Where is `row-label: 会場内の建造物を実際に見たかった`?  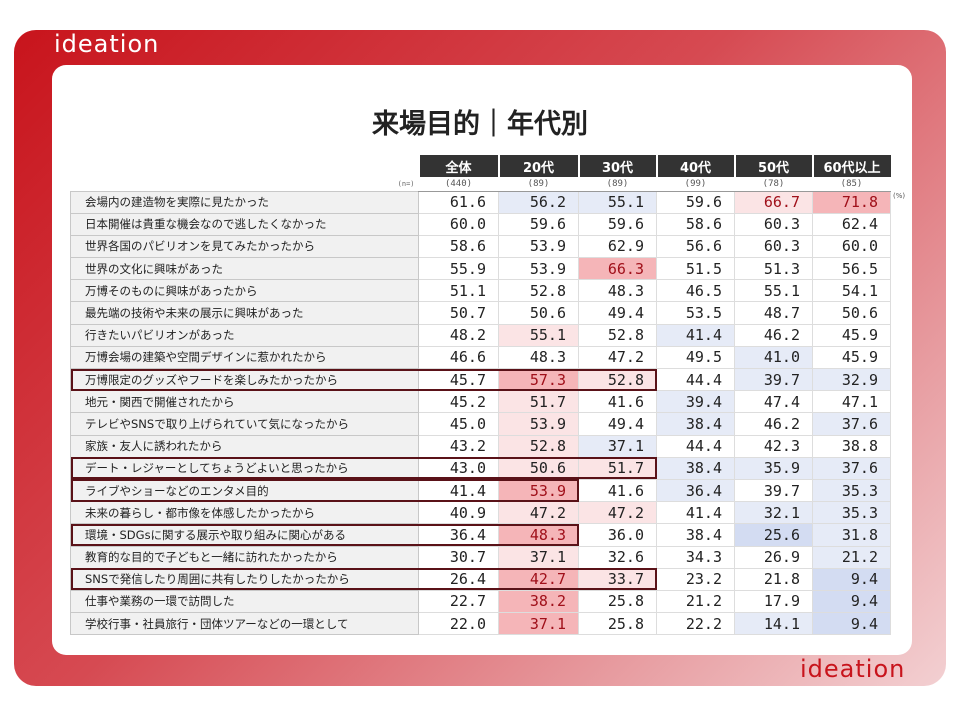 row-label: 会場内の建造物を実際に見たかった is located at coordinates (244, 202).